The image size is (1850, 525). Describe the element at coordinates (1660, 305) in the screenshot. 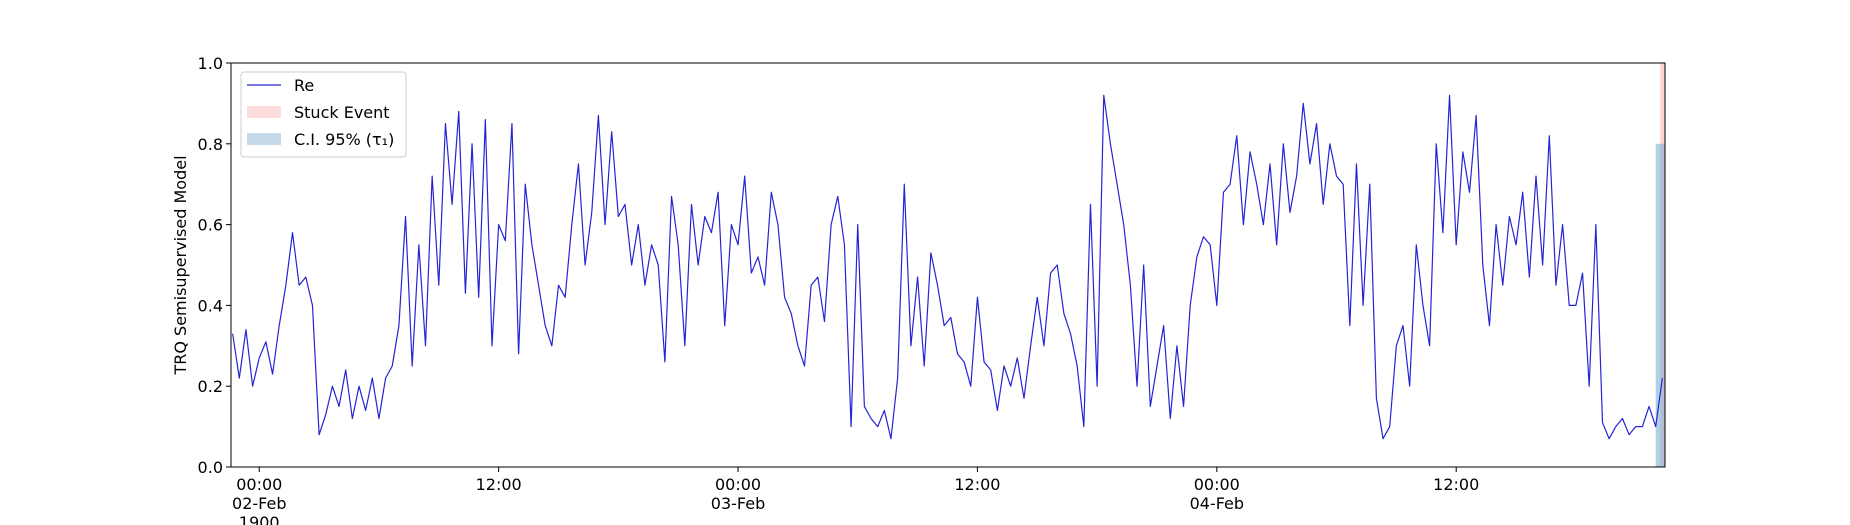

I see `shaded-span` at that location.